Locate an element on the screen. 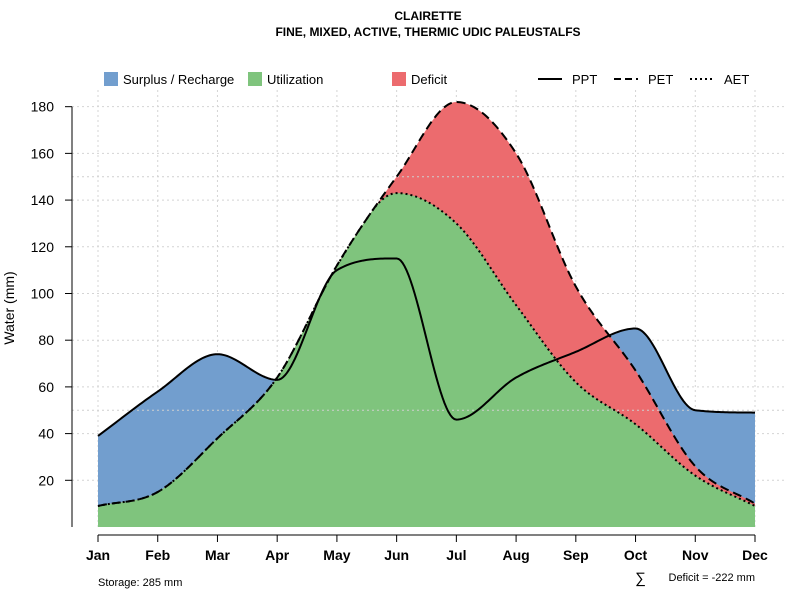 This screenshot has width=800, height=600. y-tick-label: 100 is located at coordinates (43, 293).